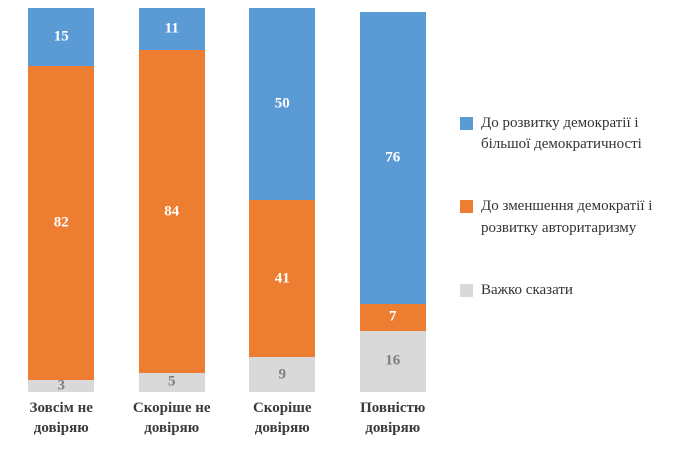 This screenshot has width=690, height=452. I want to click on stacked-bar: 76 7 16, so click(392, 200).